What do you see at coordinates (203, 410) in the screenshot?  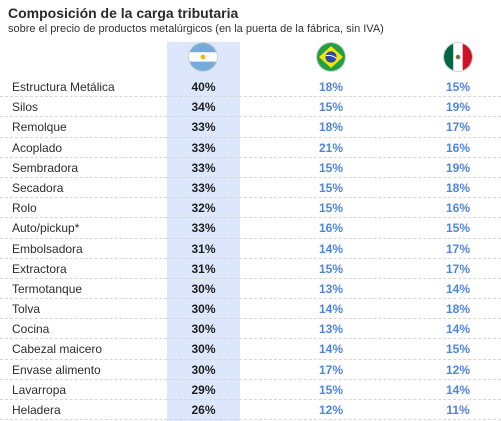 I see `argentina-value: 26%` at bounding box center [203, 410].